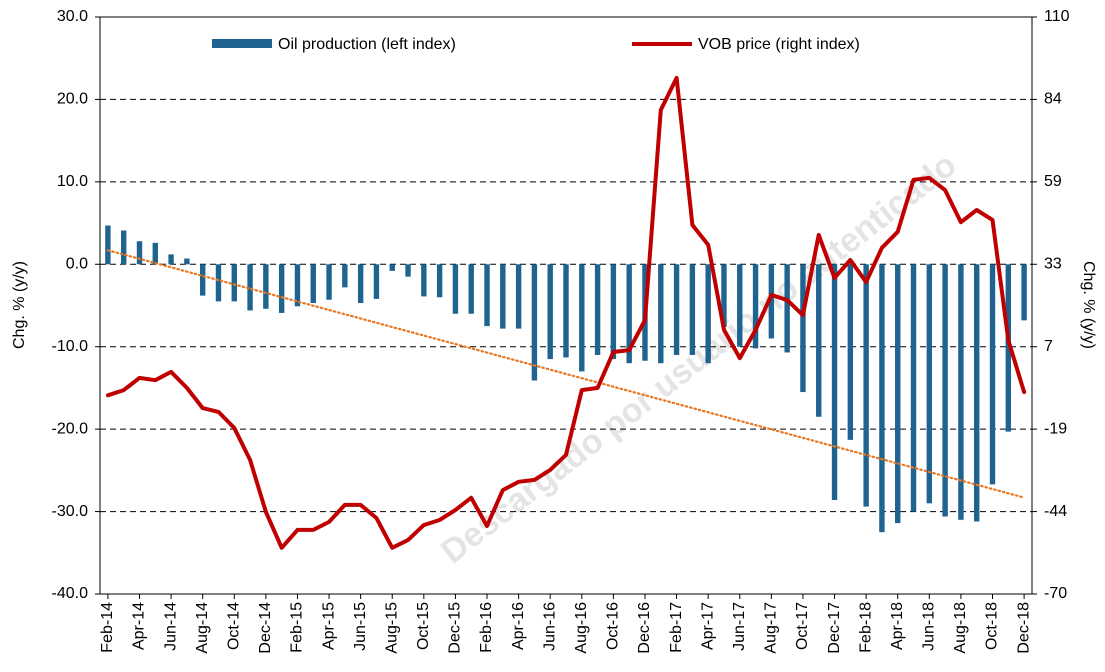  I want to click on x-tick-label: Feb-16, so click(486, 627).